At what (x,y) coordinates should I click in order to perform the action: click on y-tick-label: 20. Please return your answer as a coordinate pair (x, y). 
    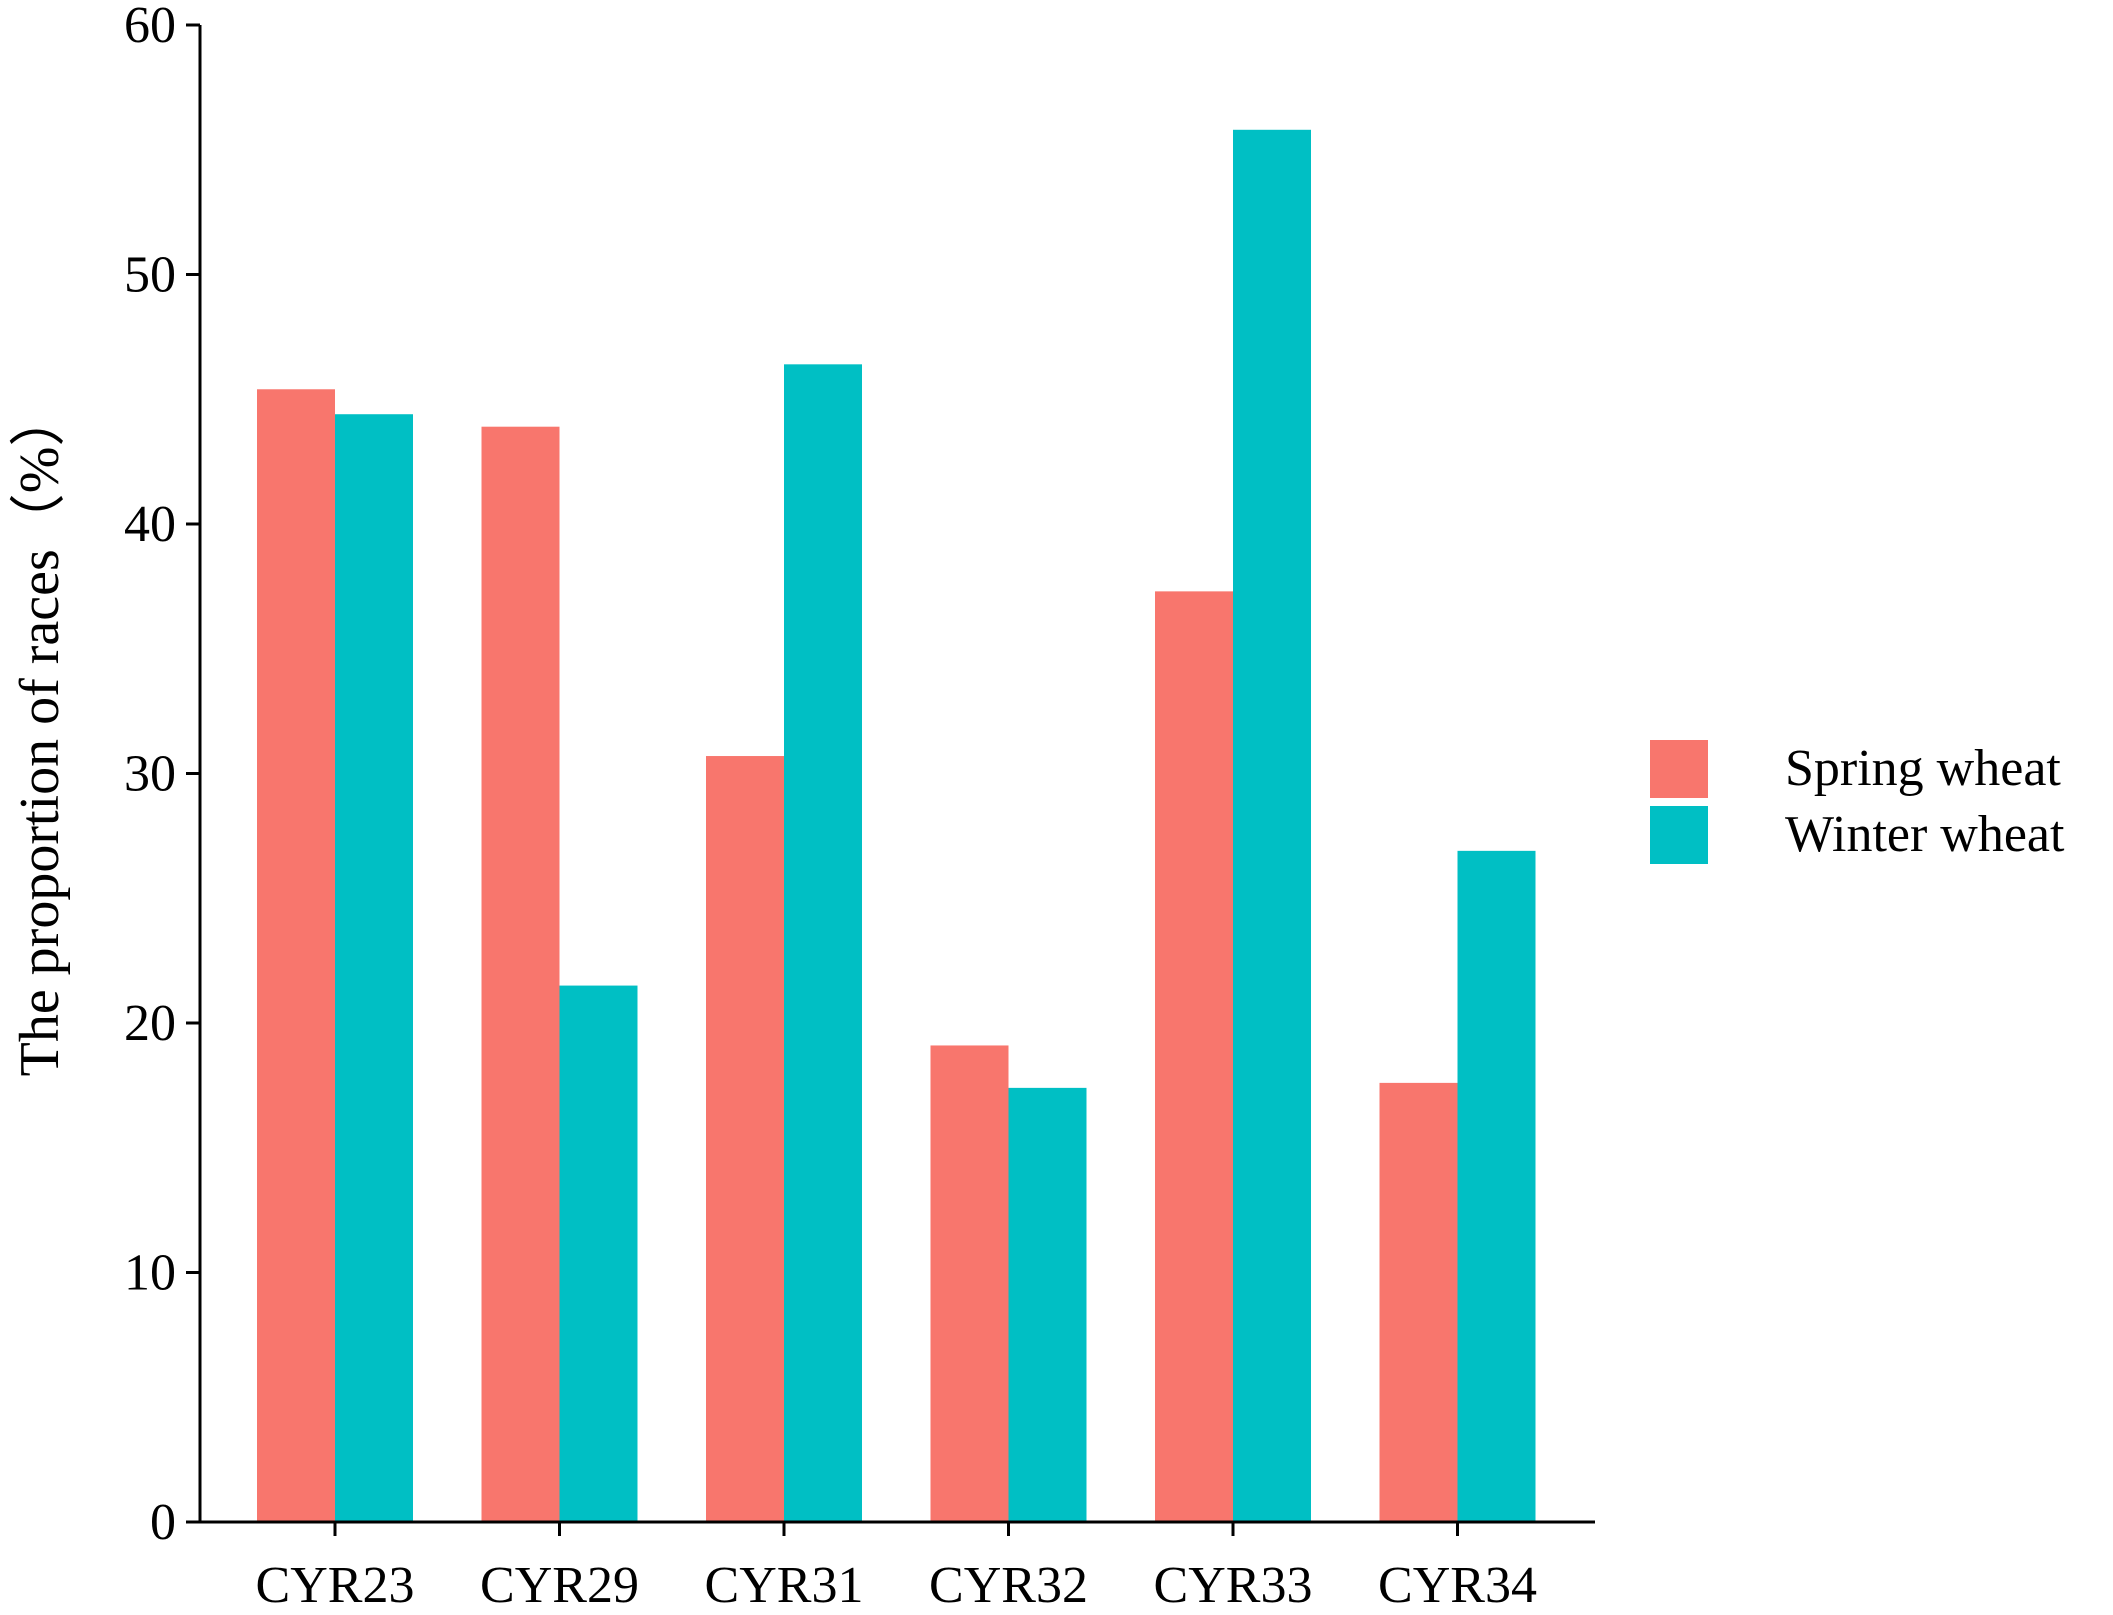
    Looking at the image, I should click on (150, 1023).